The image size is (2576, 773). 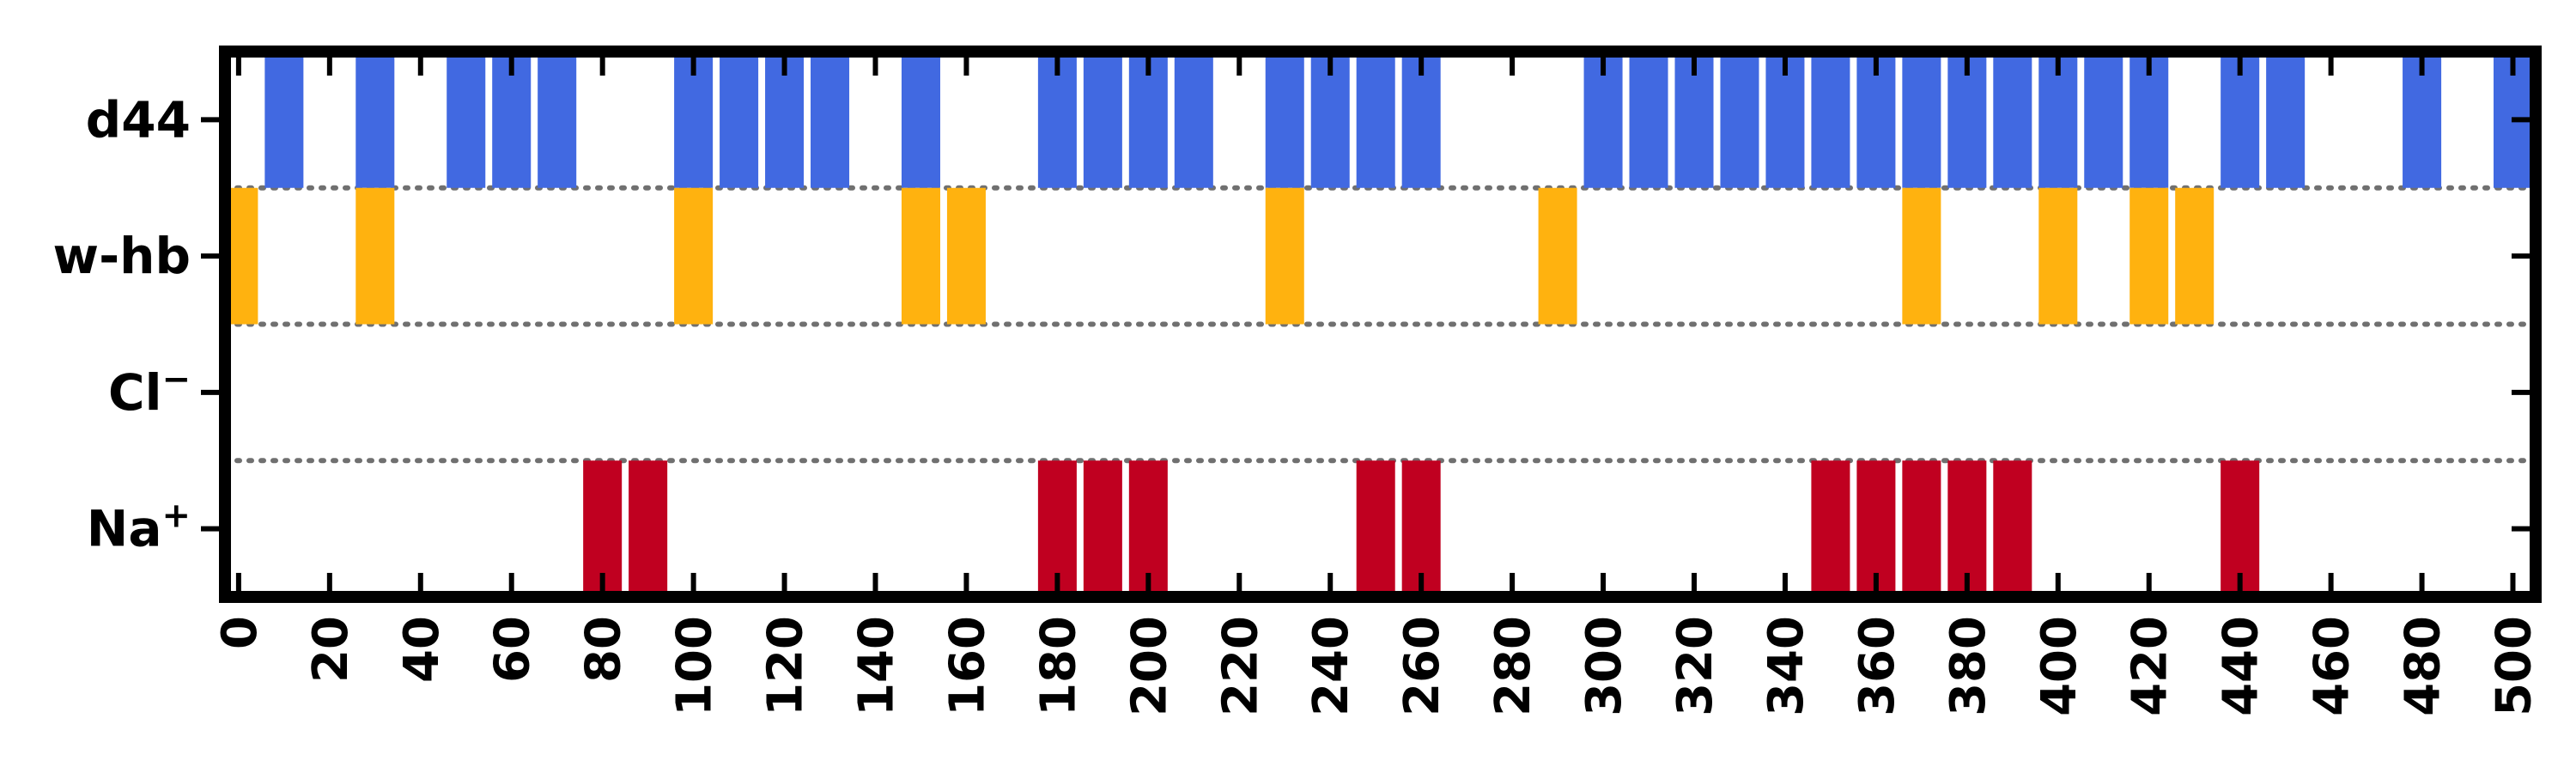 I want to click on x-tick-label: 280, so click(x=1513, y=666).